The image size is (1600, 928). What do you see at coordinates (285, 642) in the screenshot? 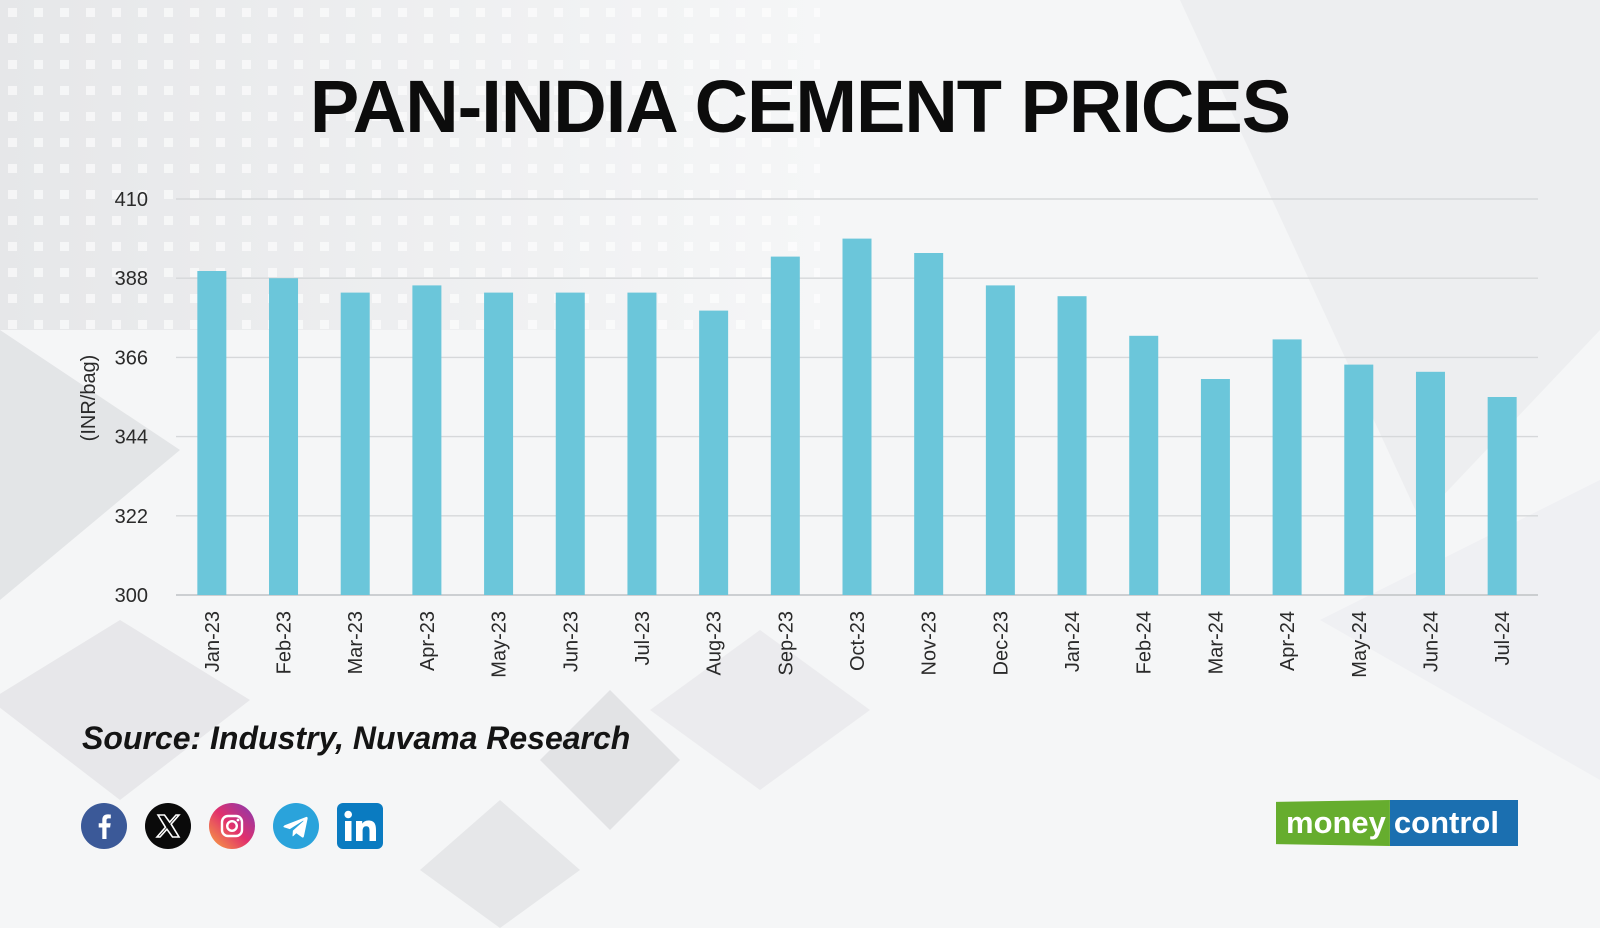
I see `x-tick-label: Feb-23` at bounding box center [285, 642].